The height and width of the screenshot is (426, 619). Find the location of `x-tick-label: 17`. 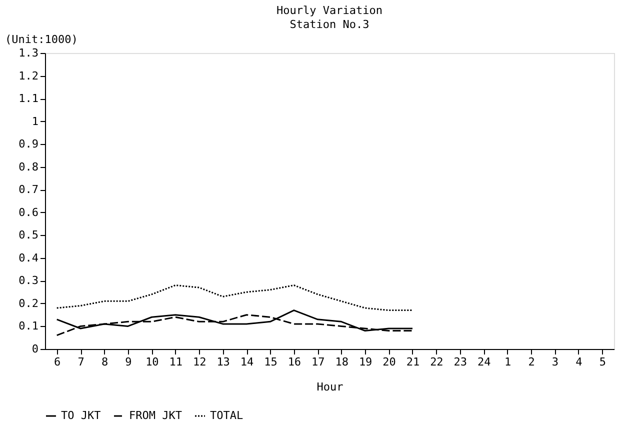

x-tick-label: 17 is located at coordinates (318, 362).